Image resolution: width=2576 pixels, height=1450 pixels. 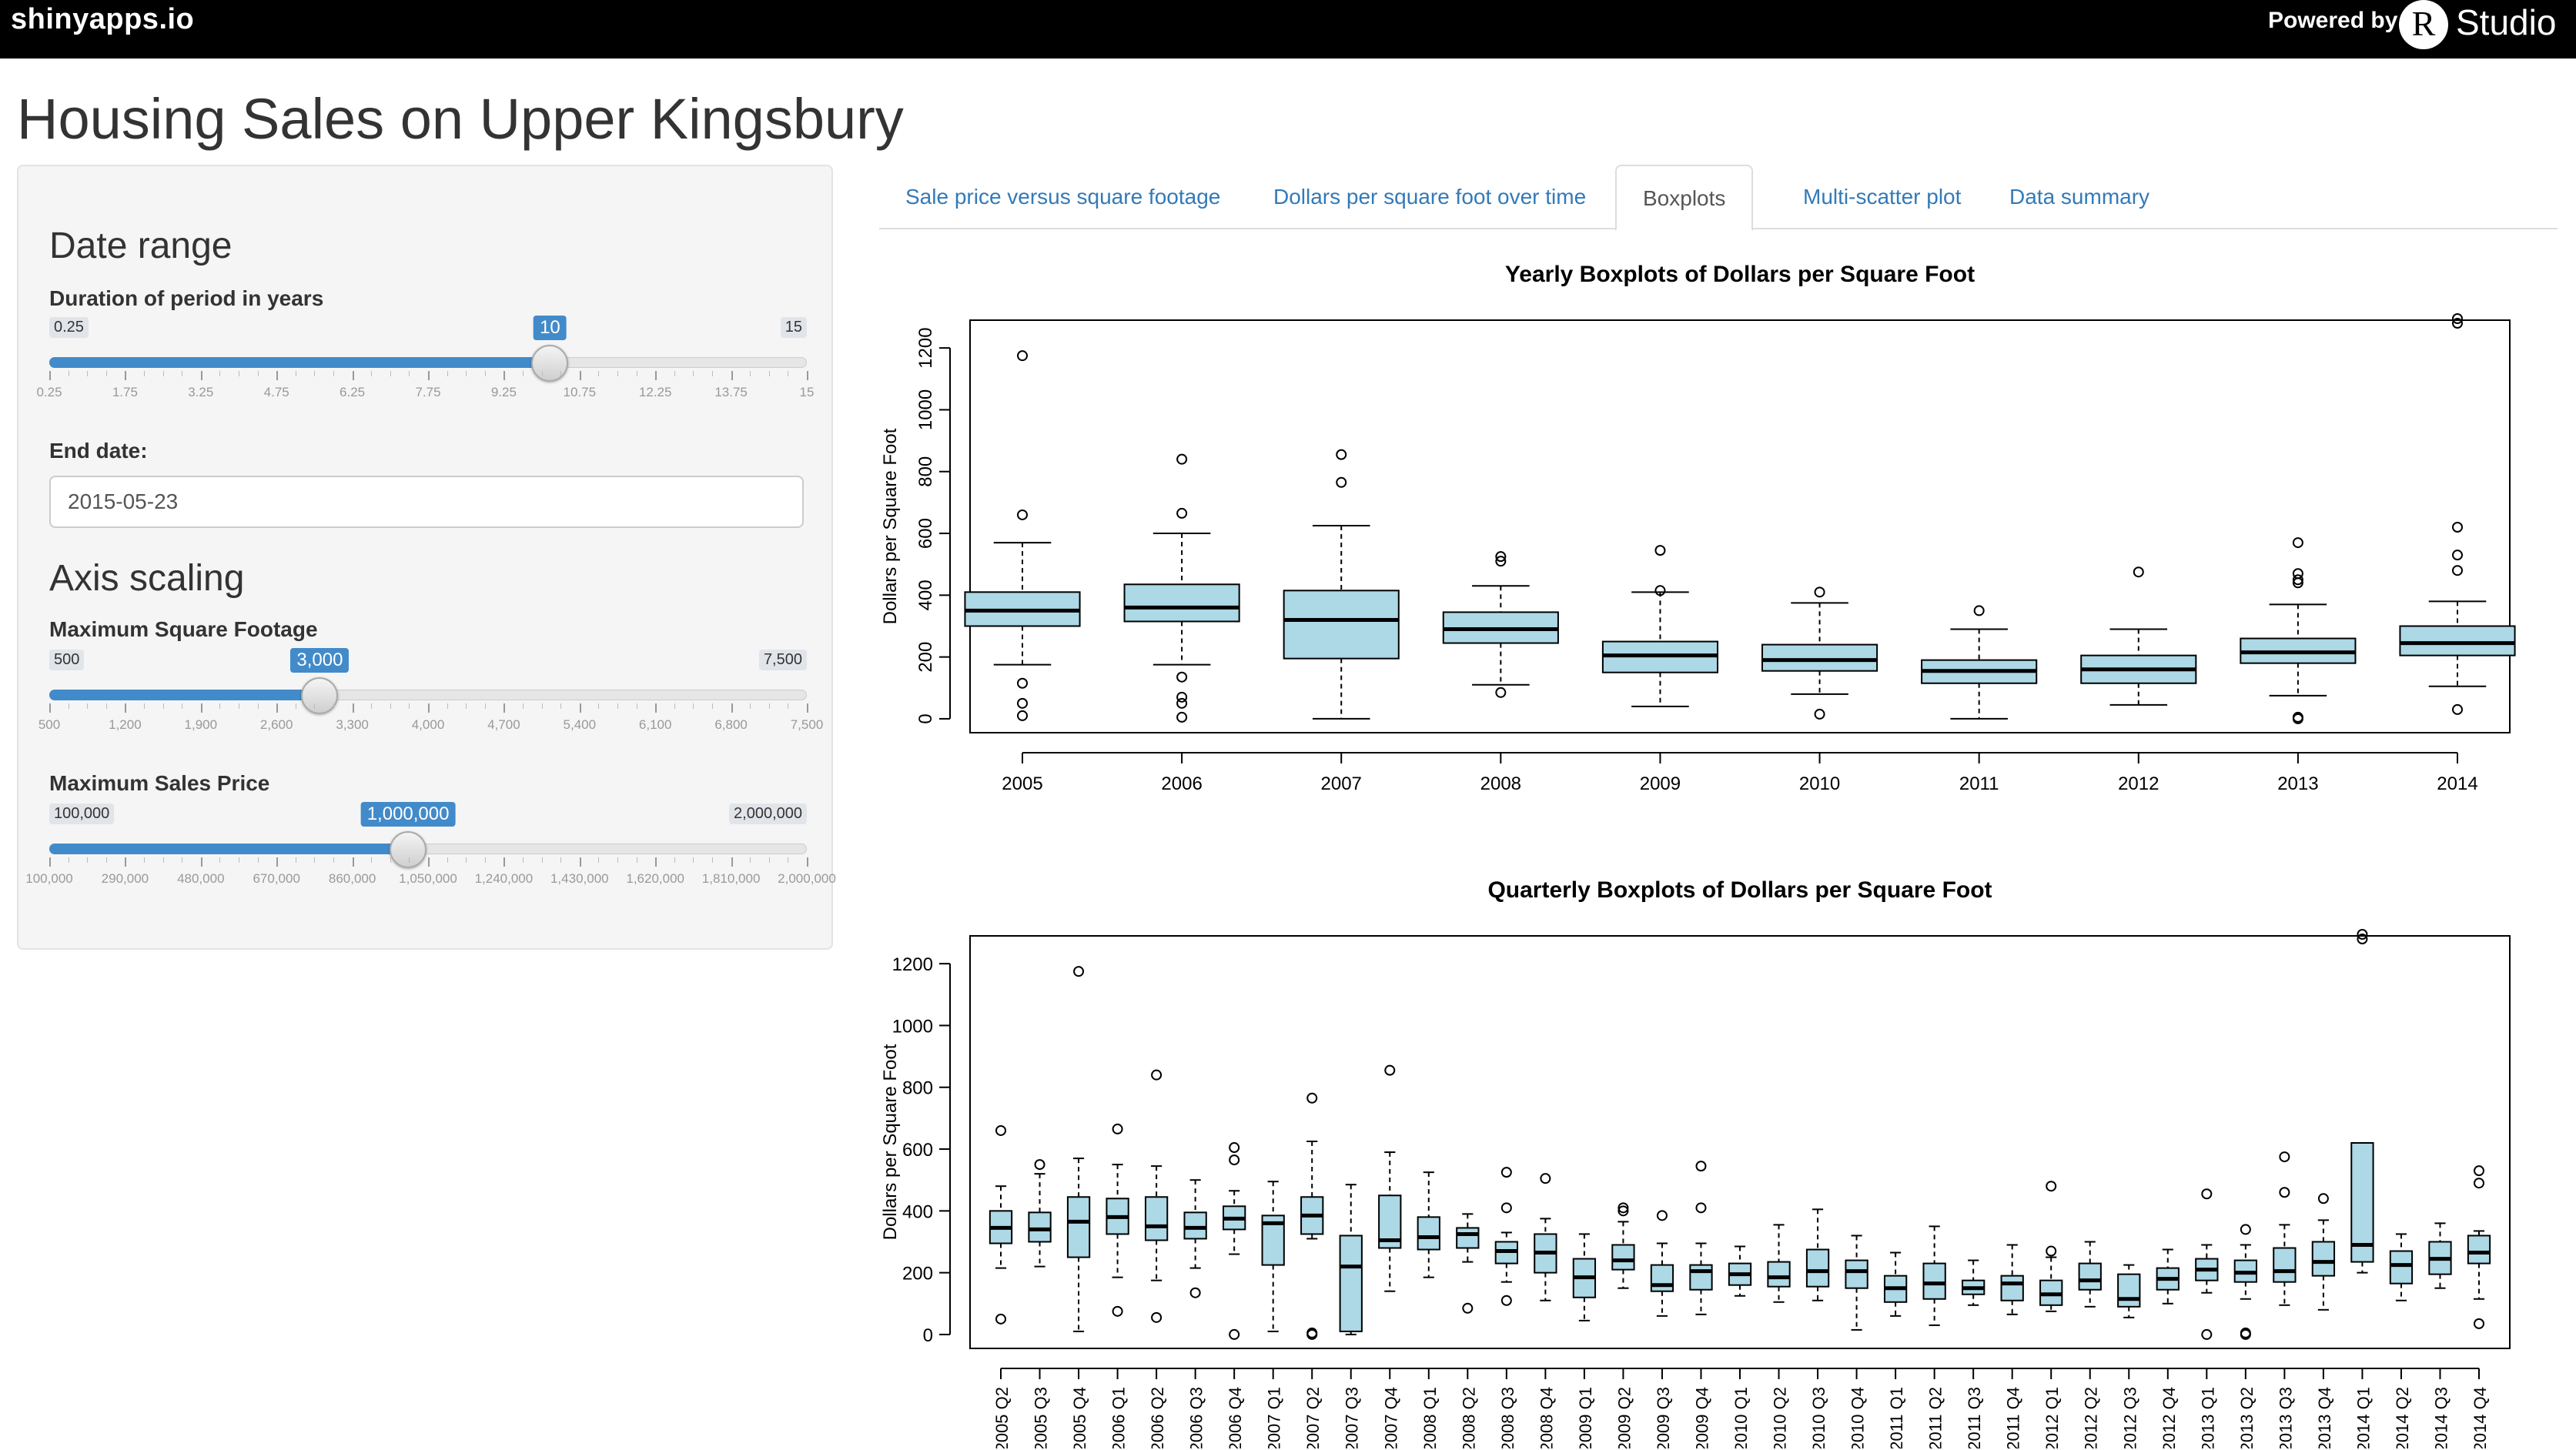 What do you see at coordinates (1022, 783) in the screenshot?
I see `x-tick-label: 2005` at bounding box center [1022, 783].